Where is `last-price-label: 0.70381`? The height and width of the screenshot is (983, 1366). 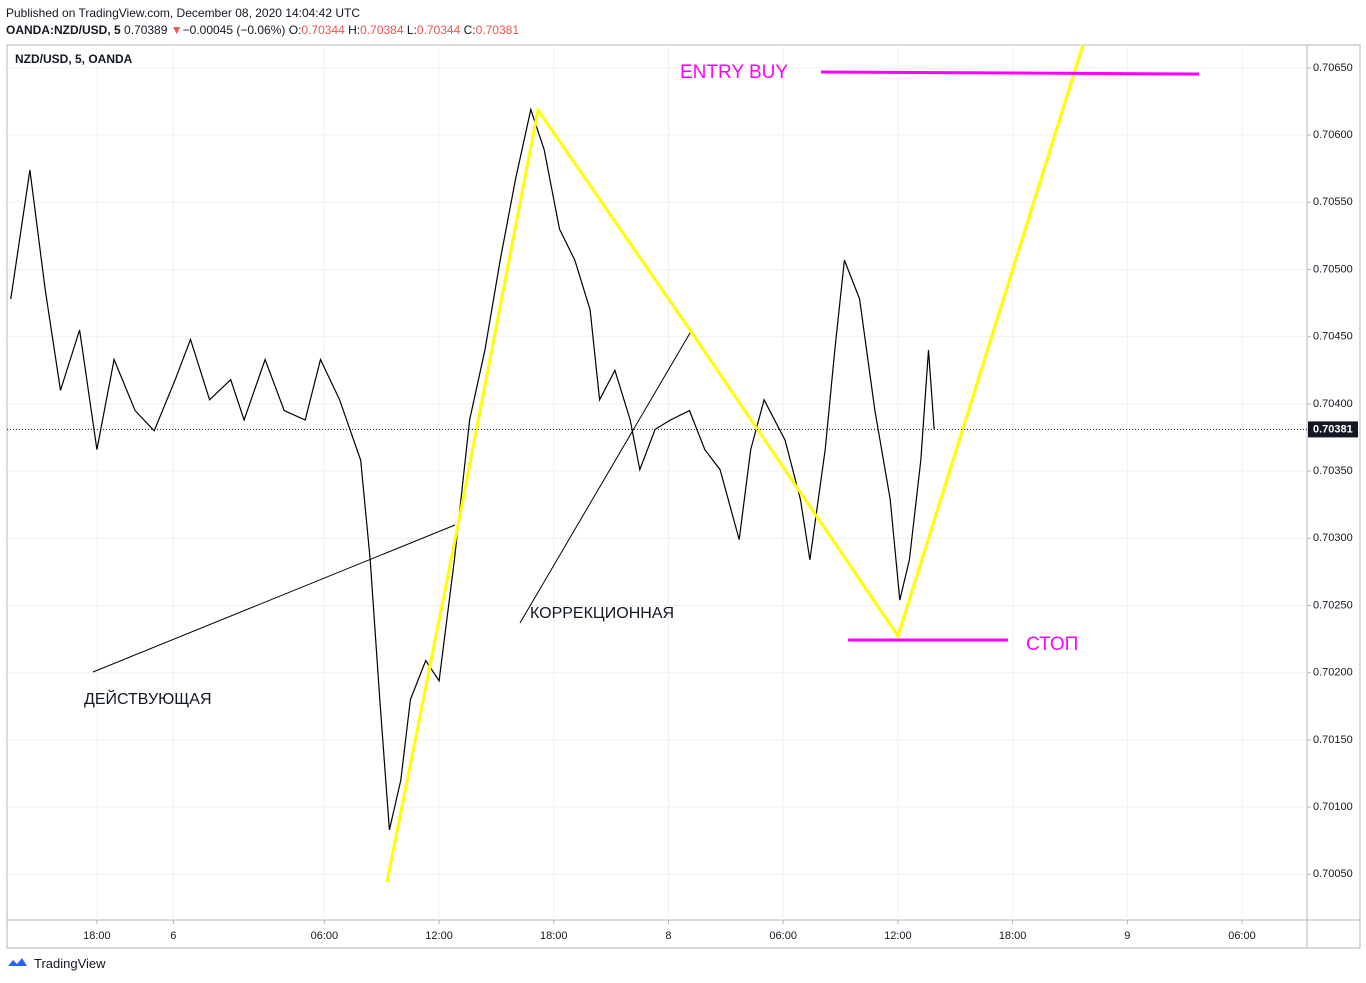 last-price-label: 0.70381 is located at coordinates (1333, 429).